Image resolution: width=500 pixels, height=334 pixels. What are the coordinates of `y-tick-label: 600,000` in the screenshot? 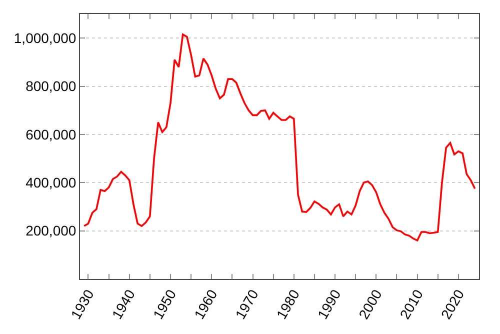 It's located at (51, 134).